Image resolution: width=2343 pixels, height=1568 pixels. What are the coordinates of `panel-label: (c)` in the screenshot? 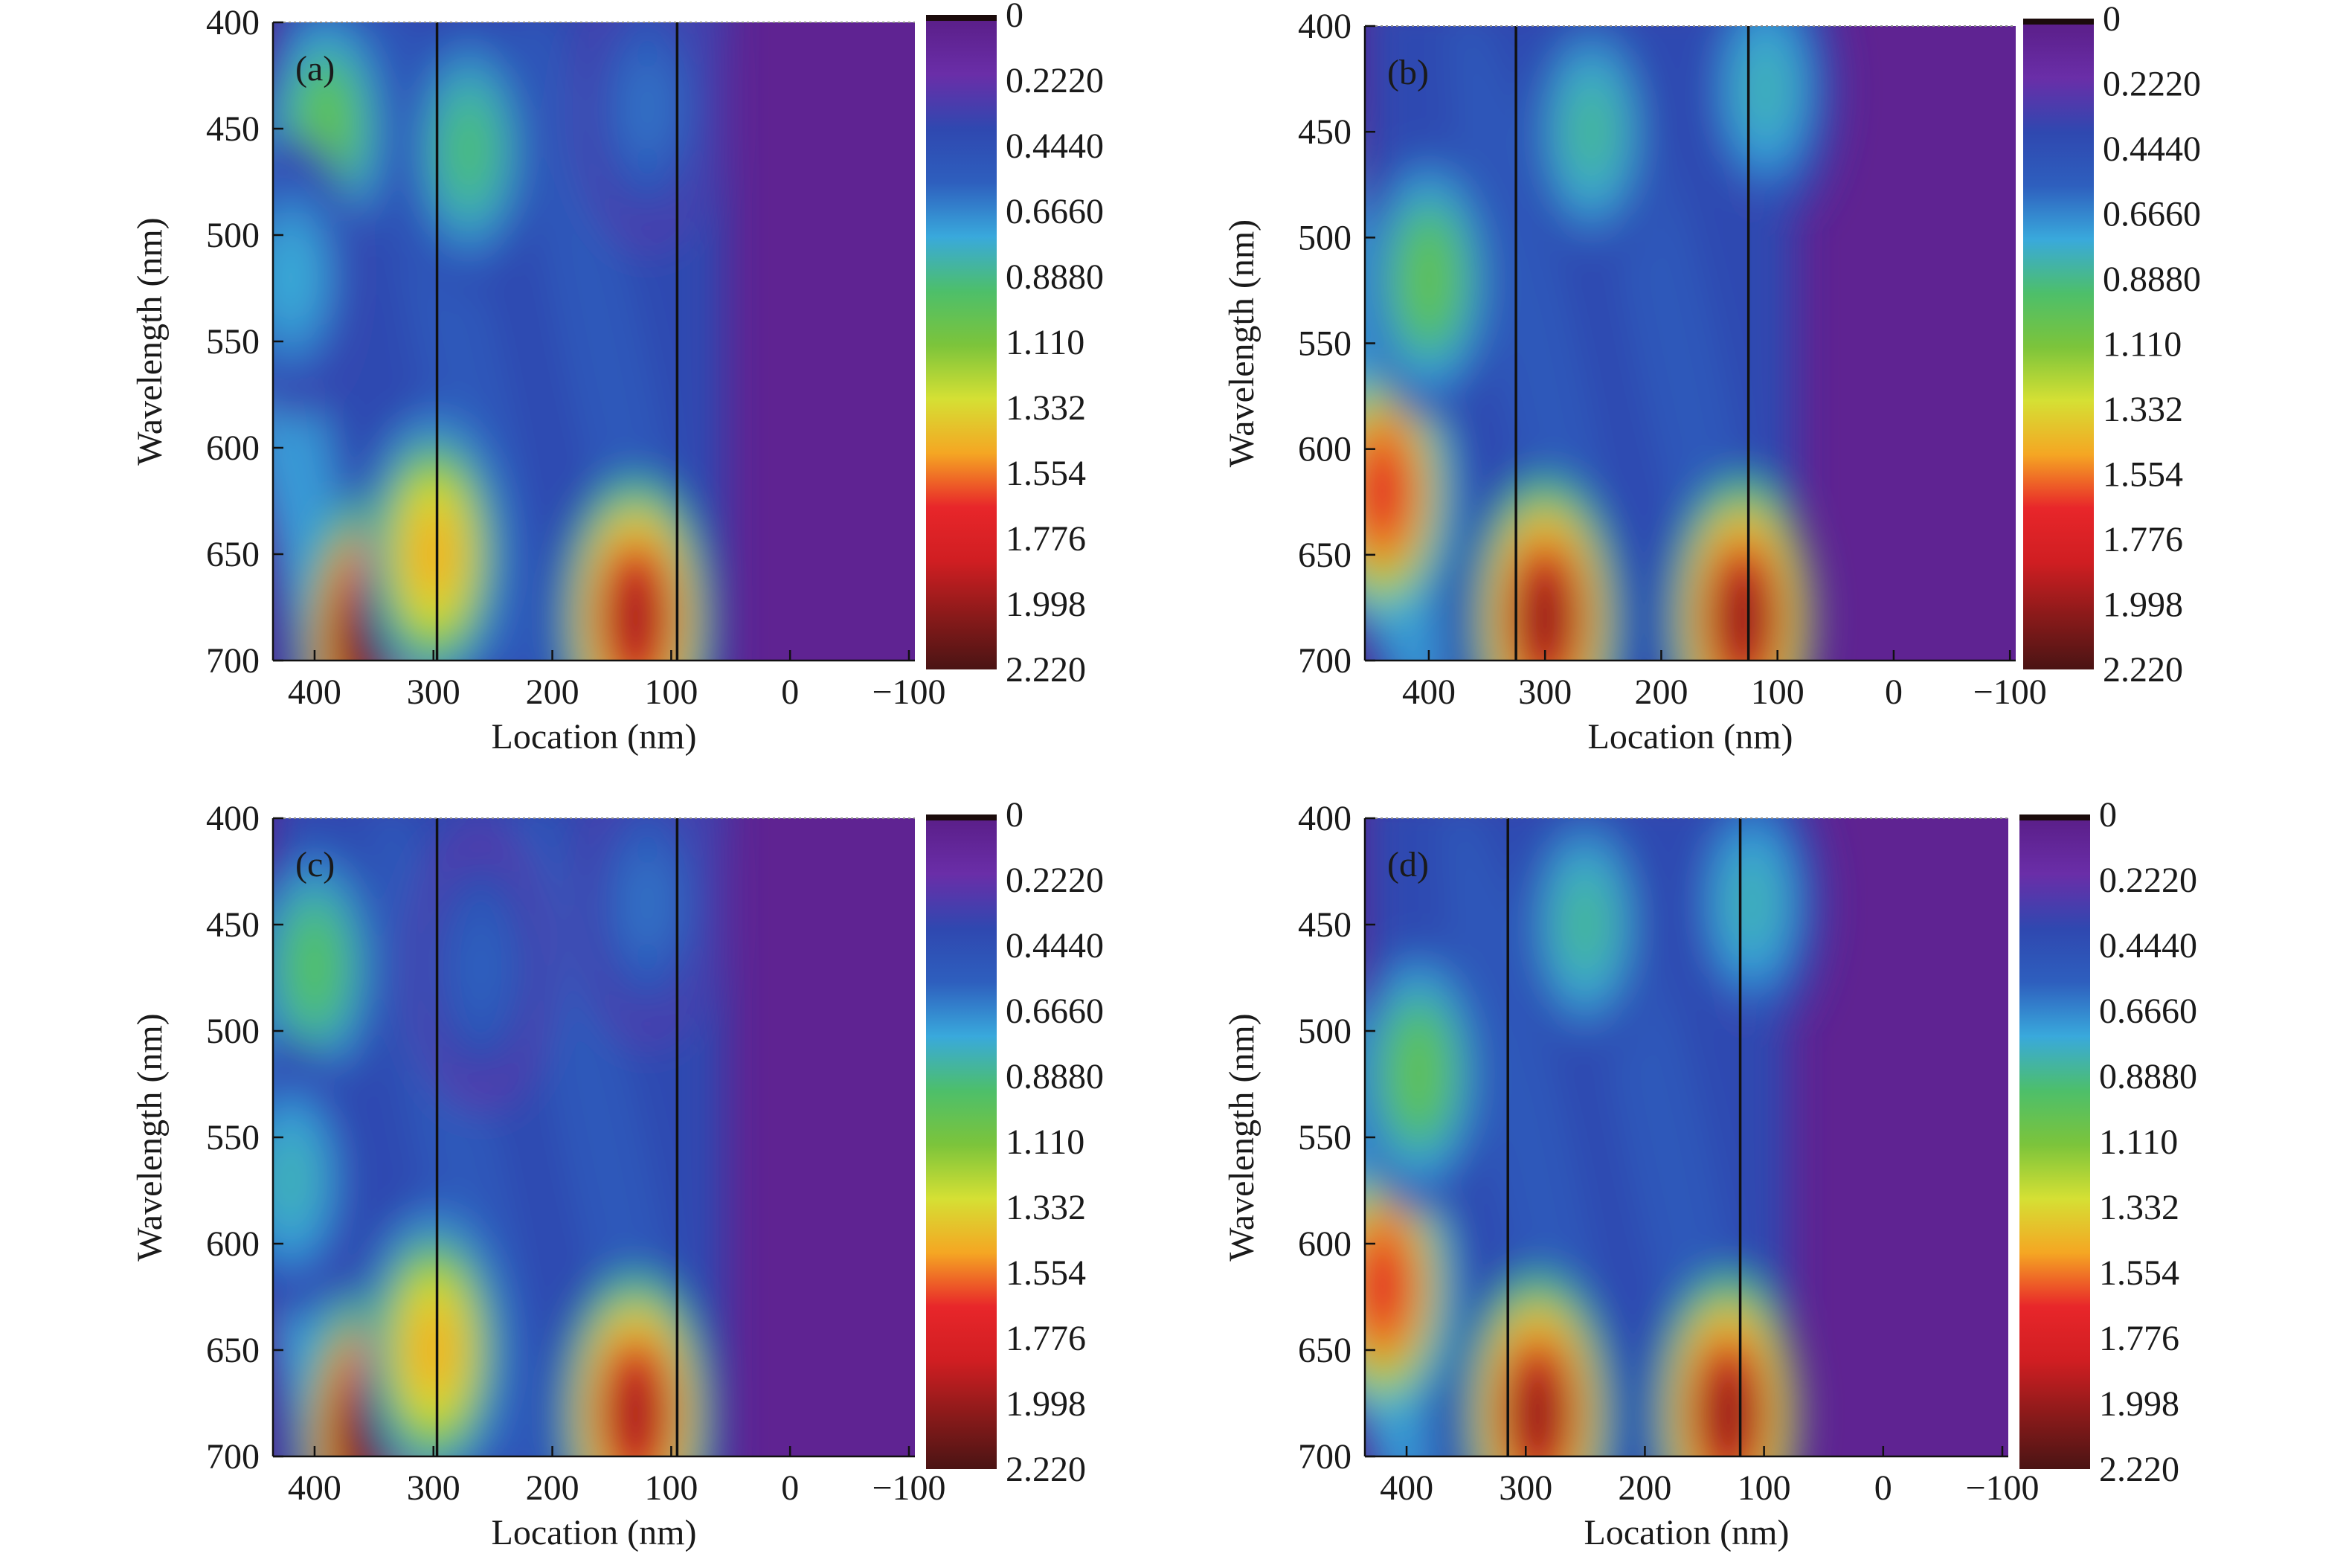 It's located at (315, 865).